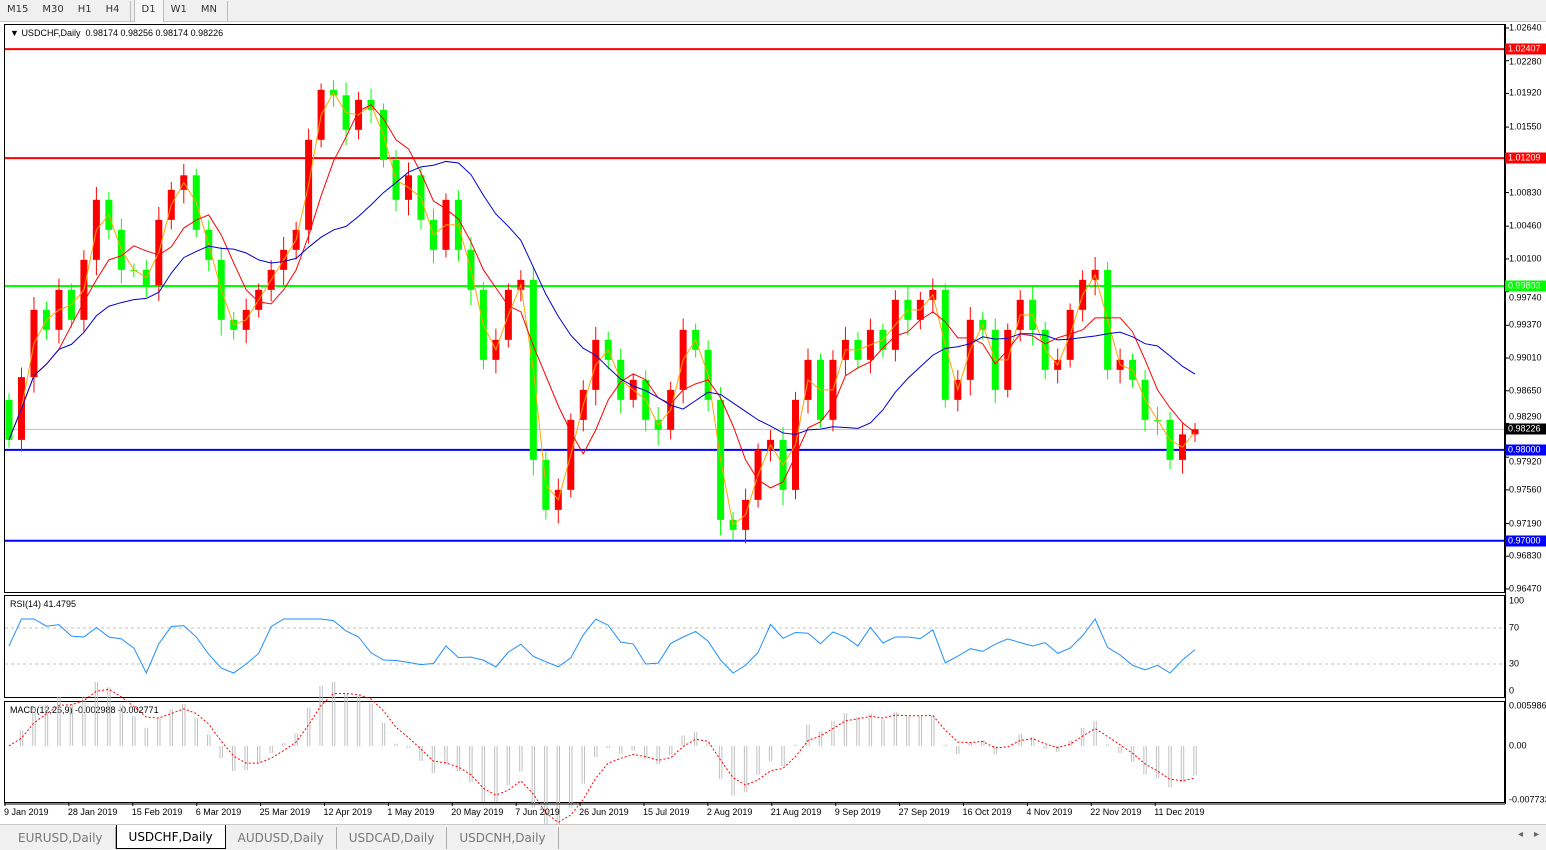  Describe the element at coordinates (84, 9) in the screenshot. I see `timeframe-h1: H1` at that location.